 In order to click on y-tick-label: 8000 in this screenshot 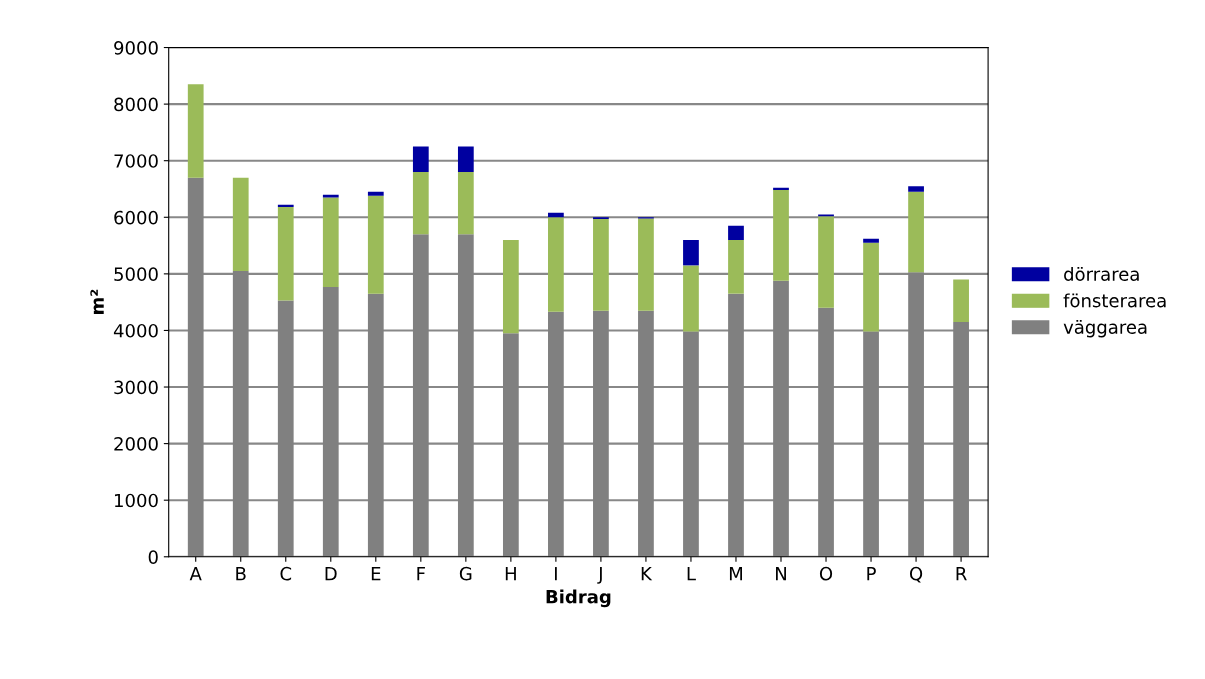, I will do `click(136, 104)`.